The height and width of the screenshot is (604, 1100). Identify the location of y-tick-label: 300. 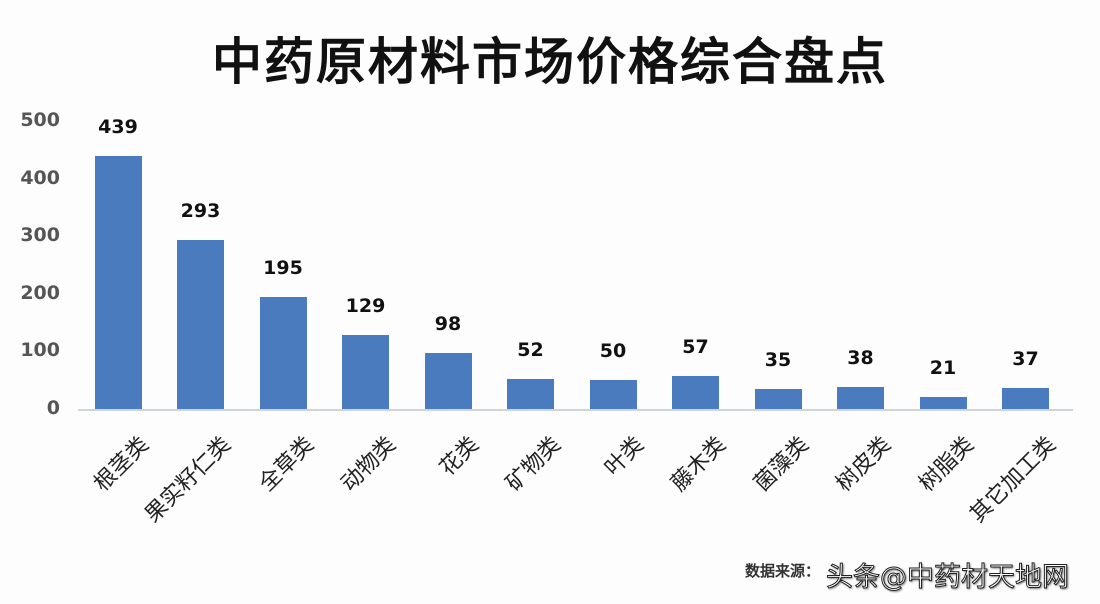
(40, 235).